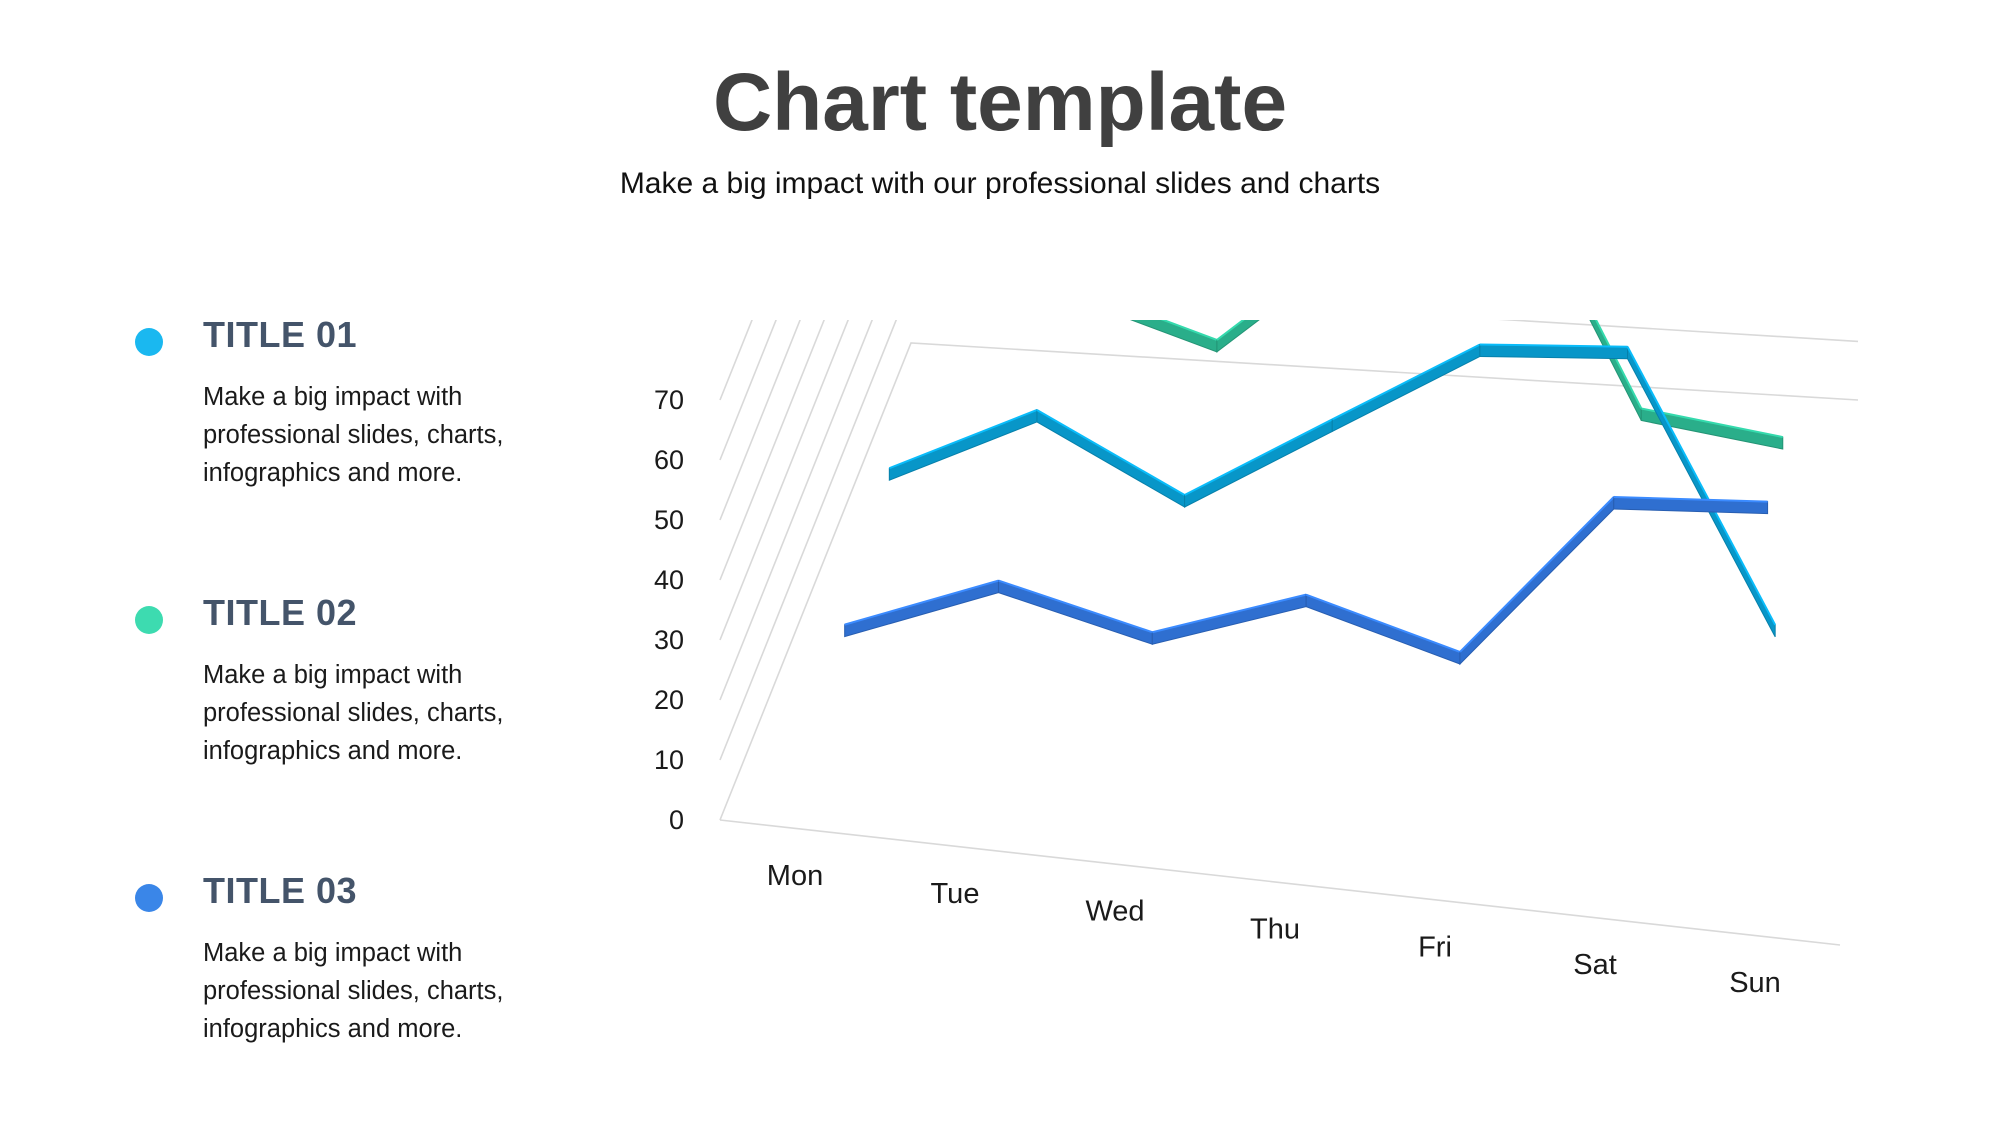 This screenshot has height=1125, width=2000. What do you see at coordinates (676, 820) in the screenshot?
I see `y-tick-label: 0` at bounding box center [676, 820].